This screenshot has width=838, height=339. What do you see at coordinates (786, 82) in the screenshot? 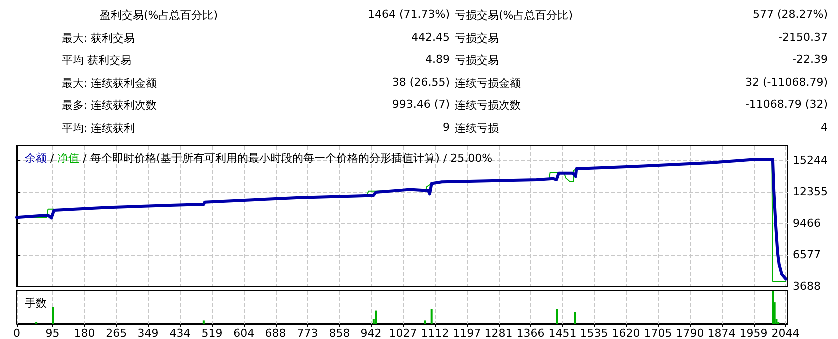
I see `text: 32 (-11068.79)` at bounding box center [786, 82].